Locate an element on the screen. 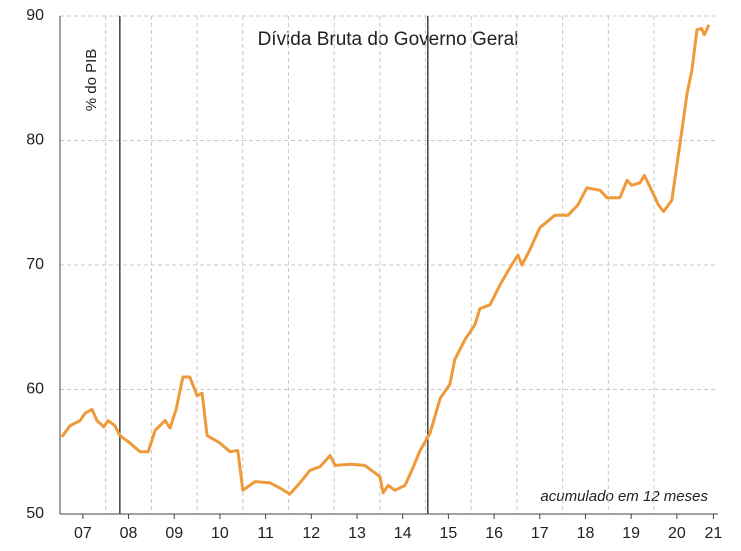 The image size is (741, 551). x-tick-label: 15 is located at coordinates (449, 533).